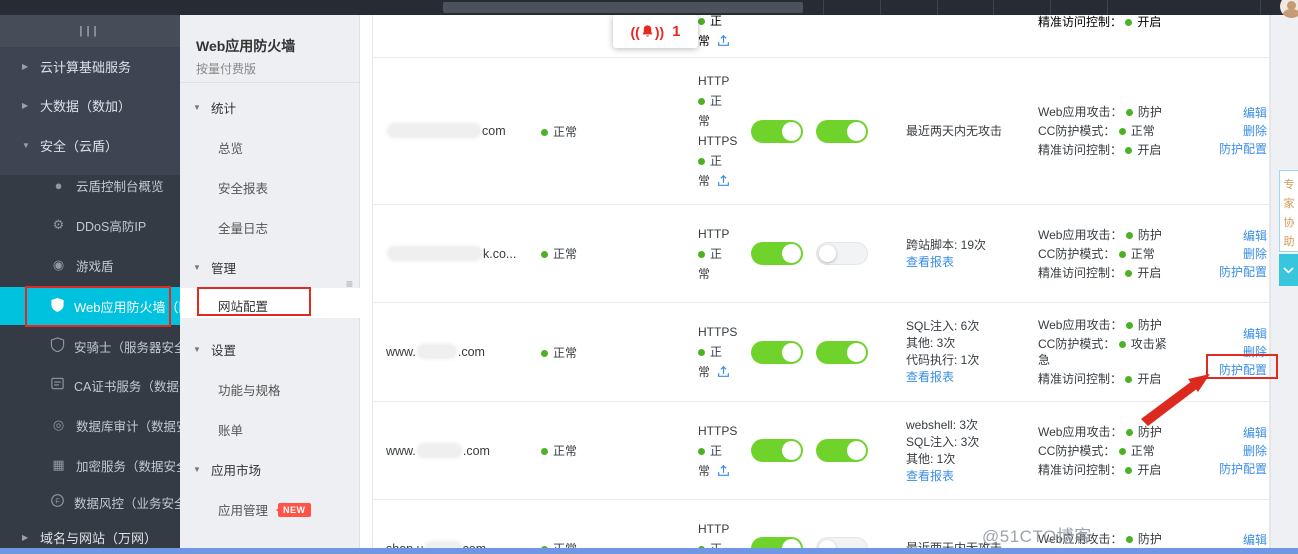 This screenshot has height=554, width=1298. What do you see at coordinates (231, 149) in the screenshot?
I see `menu-item: 总览` at bounding box center [231, 149].